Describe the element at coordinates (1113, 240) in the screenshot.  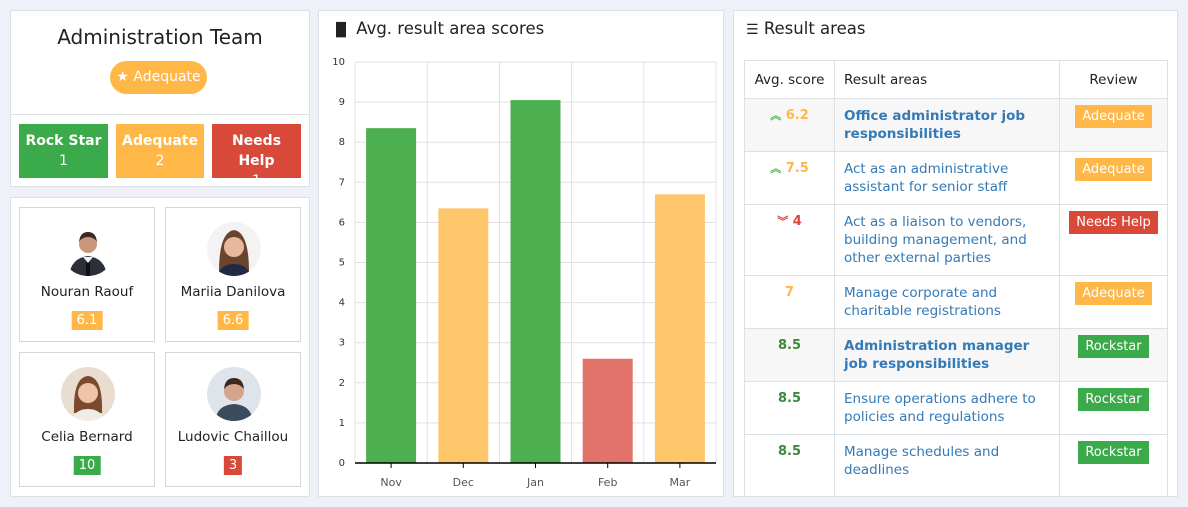
I see `review-cell: Needs Help` at that location.